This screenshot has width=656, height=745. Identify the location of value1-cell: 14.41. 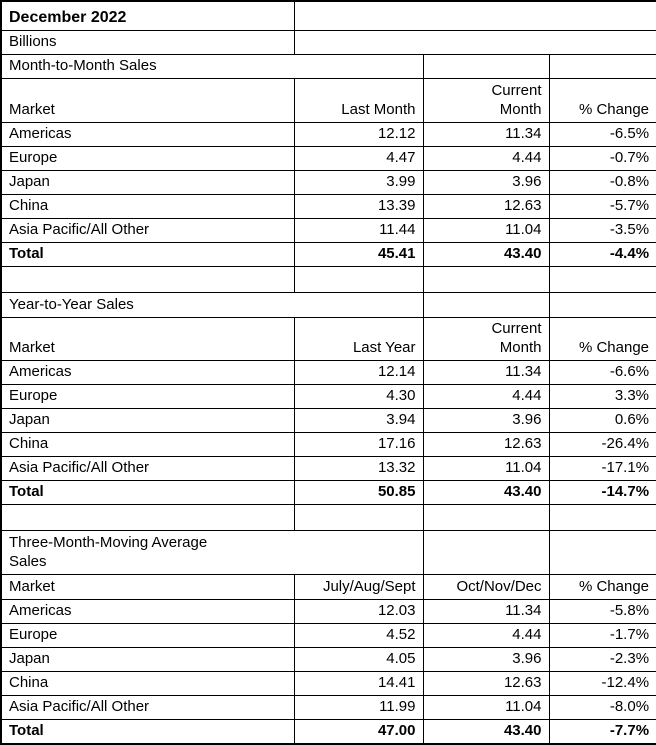
(358, 683).